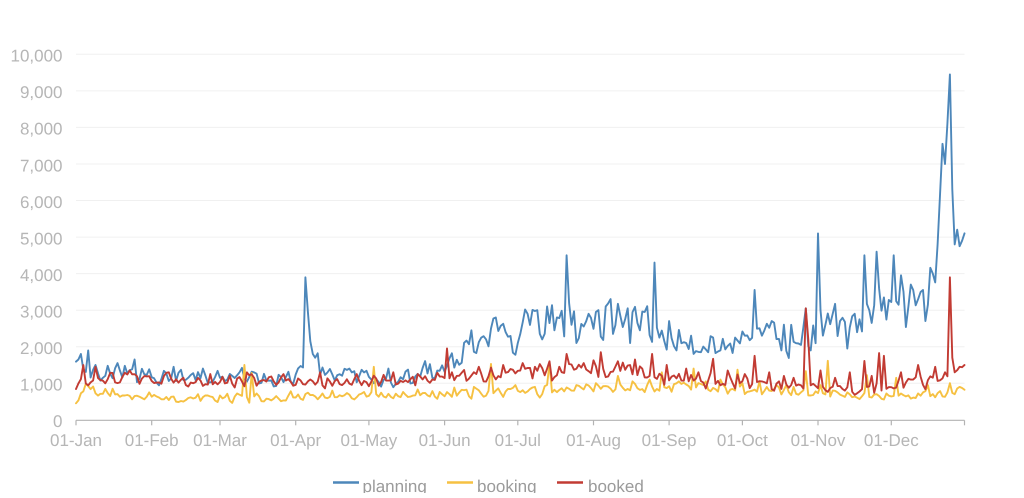  Describe the element at coordinates (41, 202) in the screenshot. I see `svg-text: 6,000` at that location.